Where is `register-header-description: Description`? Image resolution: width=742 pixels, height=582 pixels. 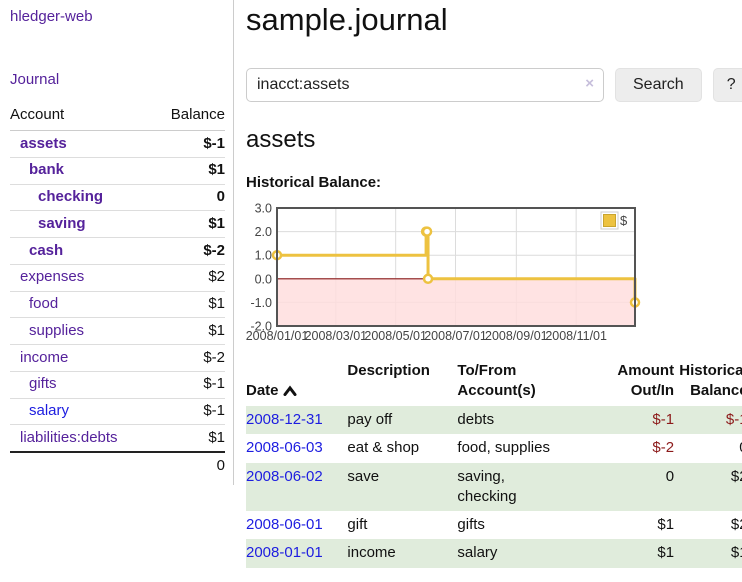
register-header-description: Description is located at coordinates (388, 370).